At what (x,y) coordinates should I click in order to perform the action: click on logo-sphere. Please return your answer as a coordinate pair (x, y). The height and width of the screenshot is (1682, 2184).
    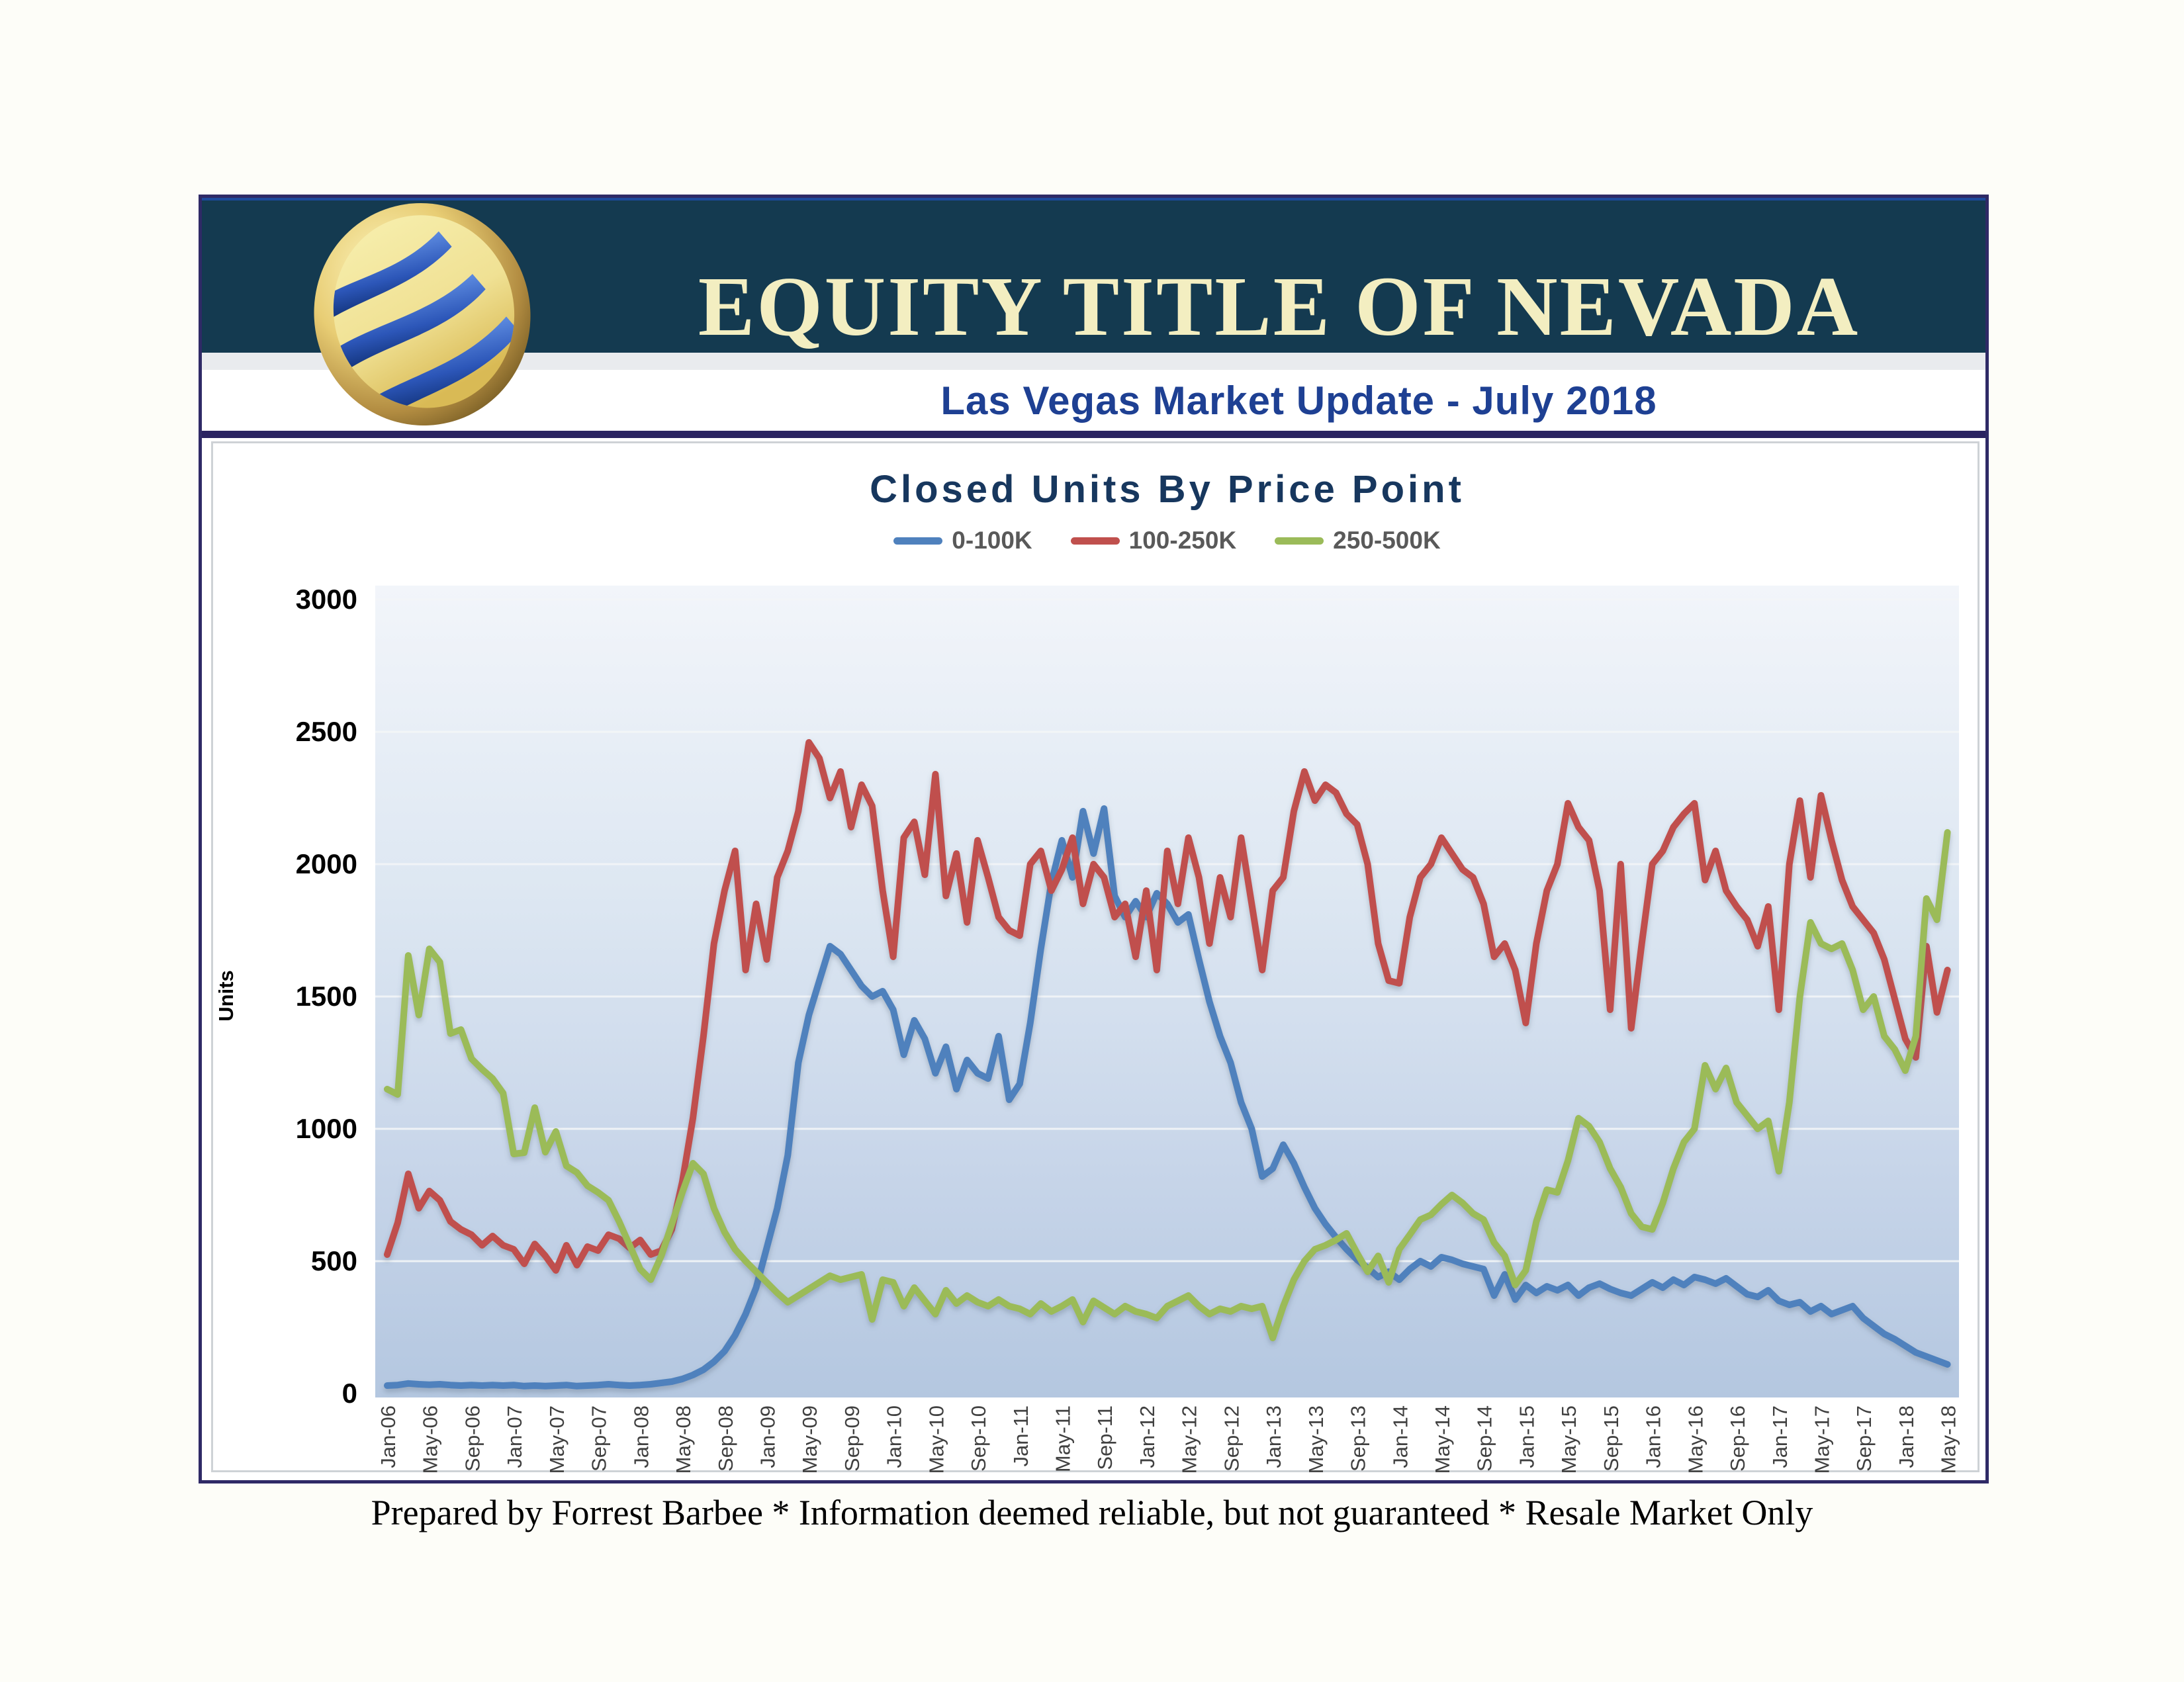
    Looking at the image, I should click on (422, 314).